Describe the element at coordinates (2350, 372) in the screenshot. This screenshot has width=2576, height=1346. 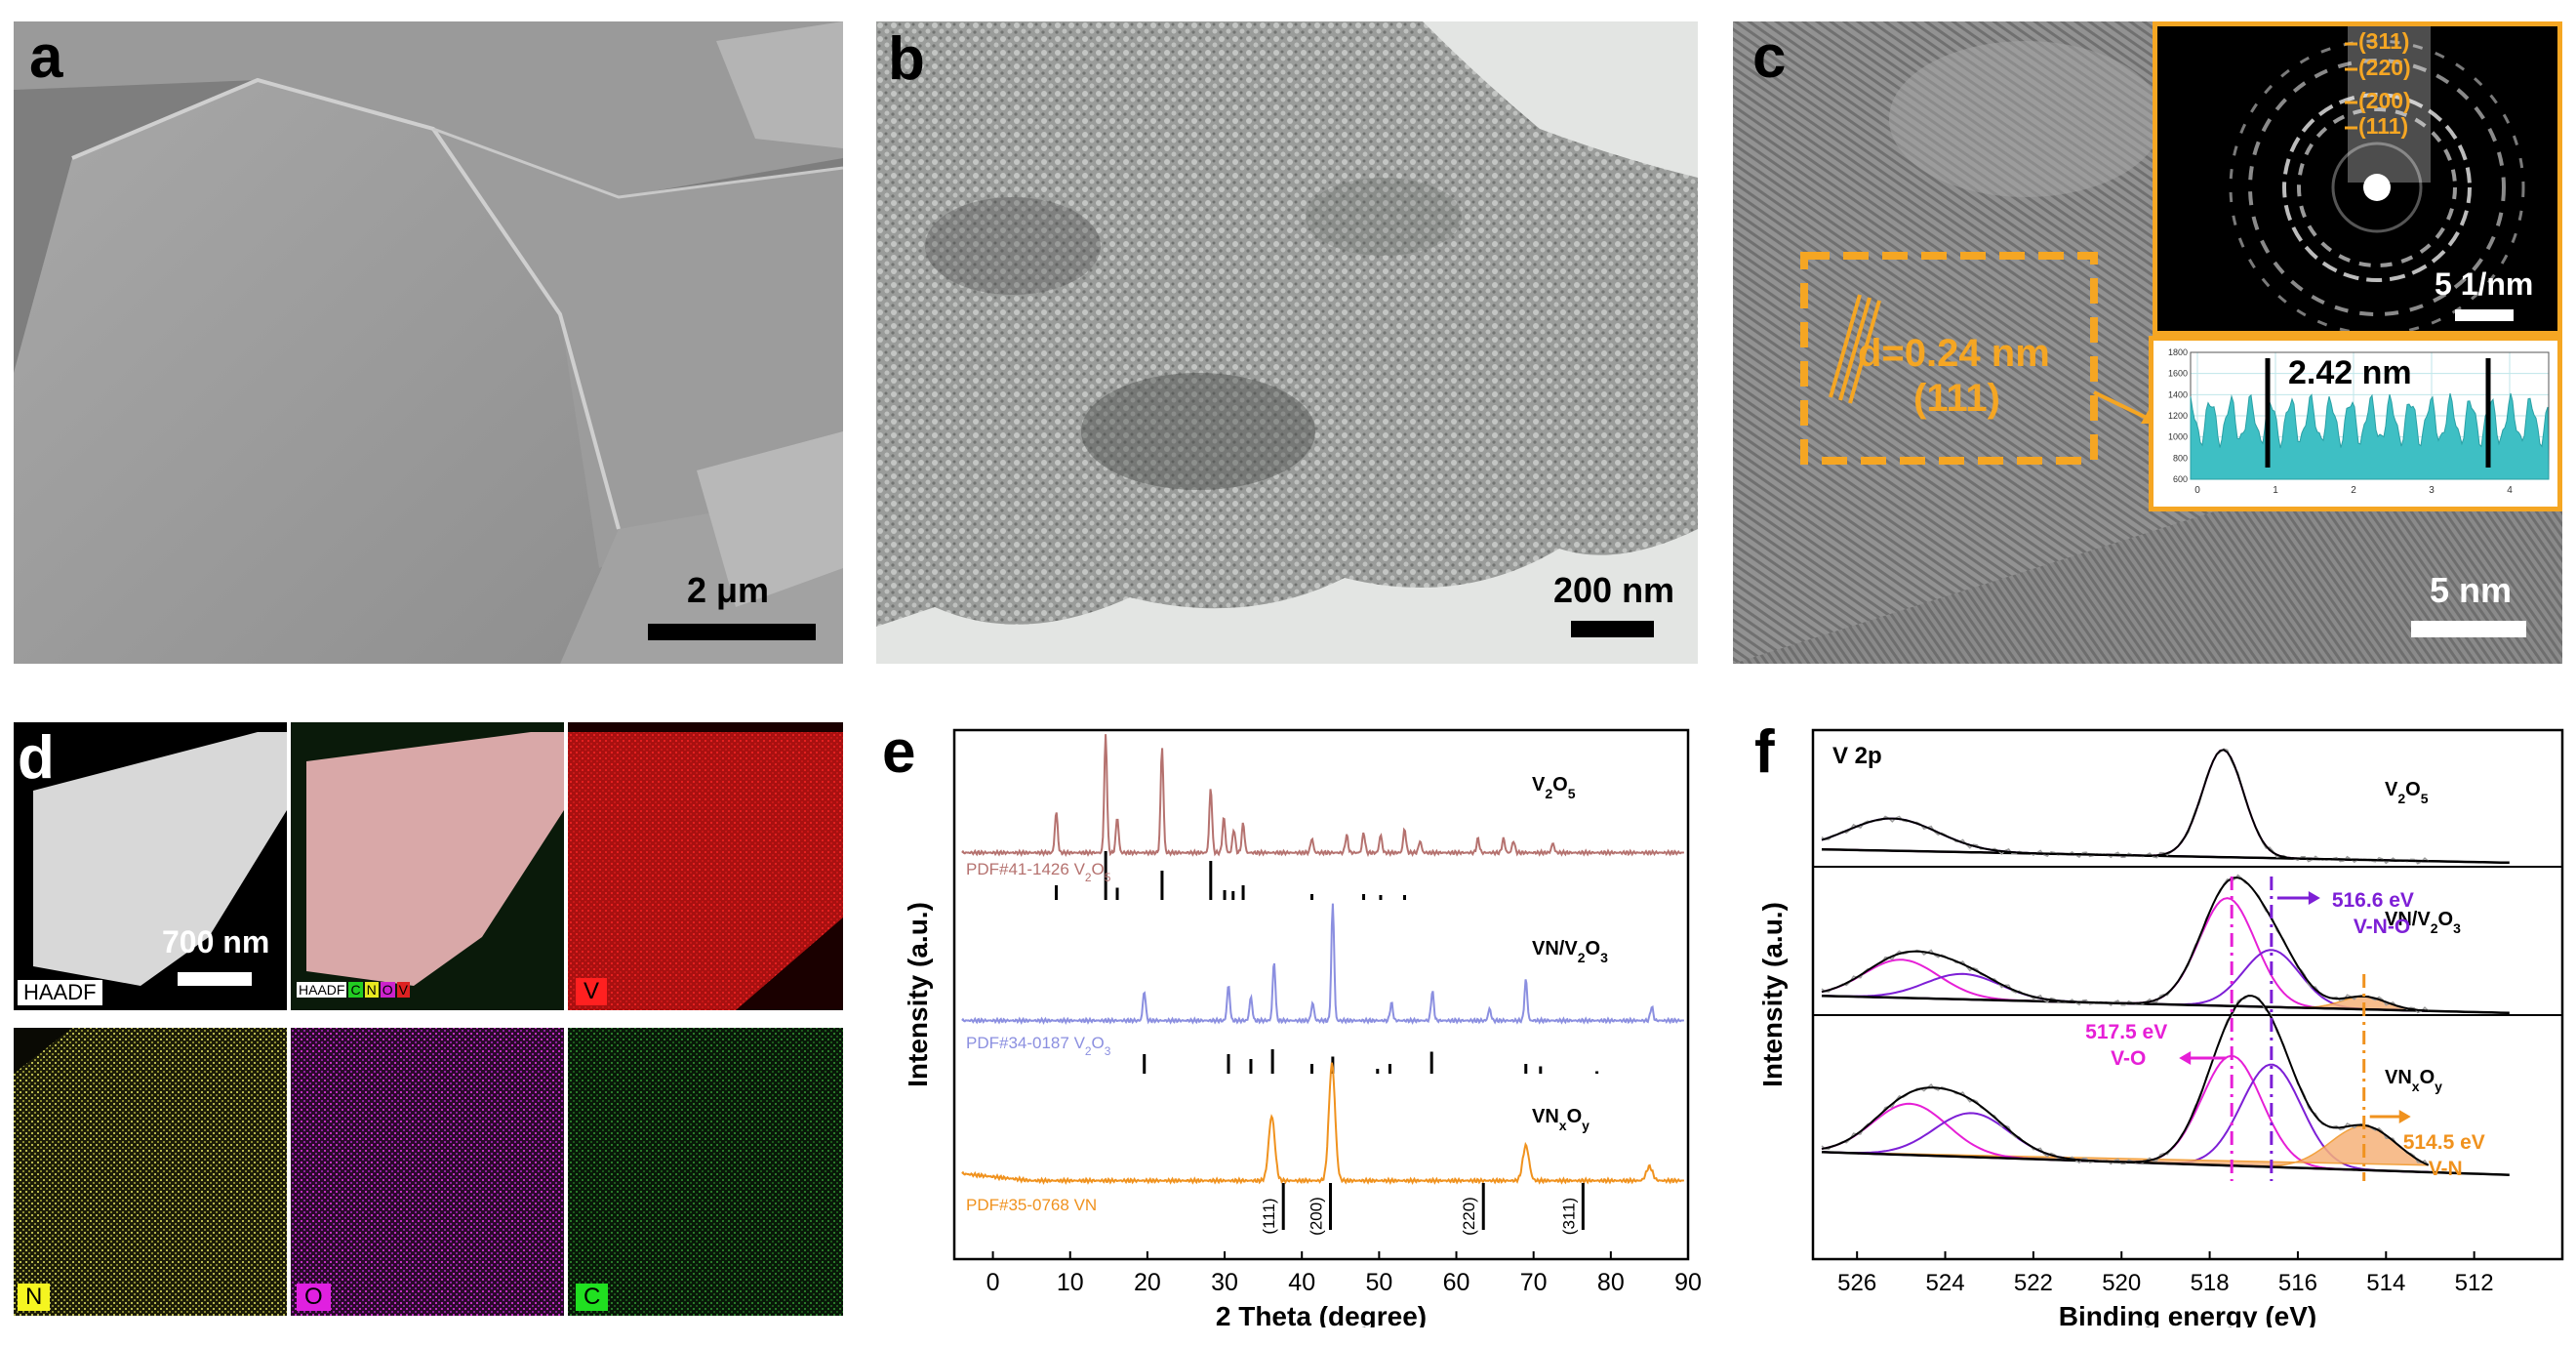
I see `profile-distance-label: 2.42 nm` at that location.